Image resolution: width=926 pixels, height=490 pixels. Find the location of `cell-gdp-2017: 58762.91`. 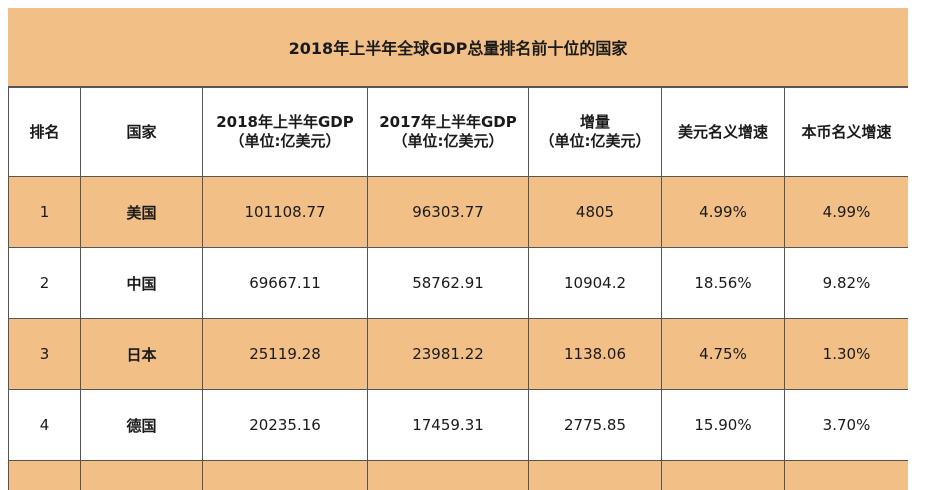

cell-gdp-2017: 58762.91 is located at coordinates (448, 283).